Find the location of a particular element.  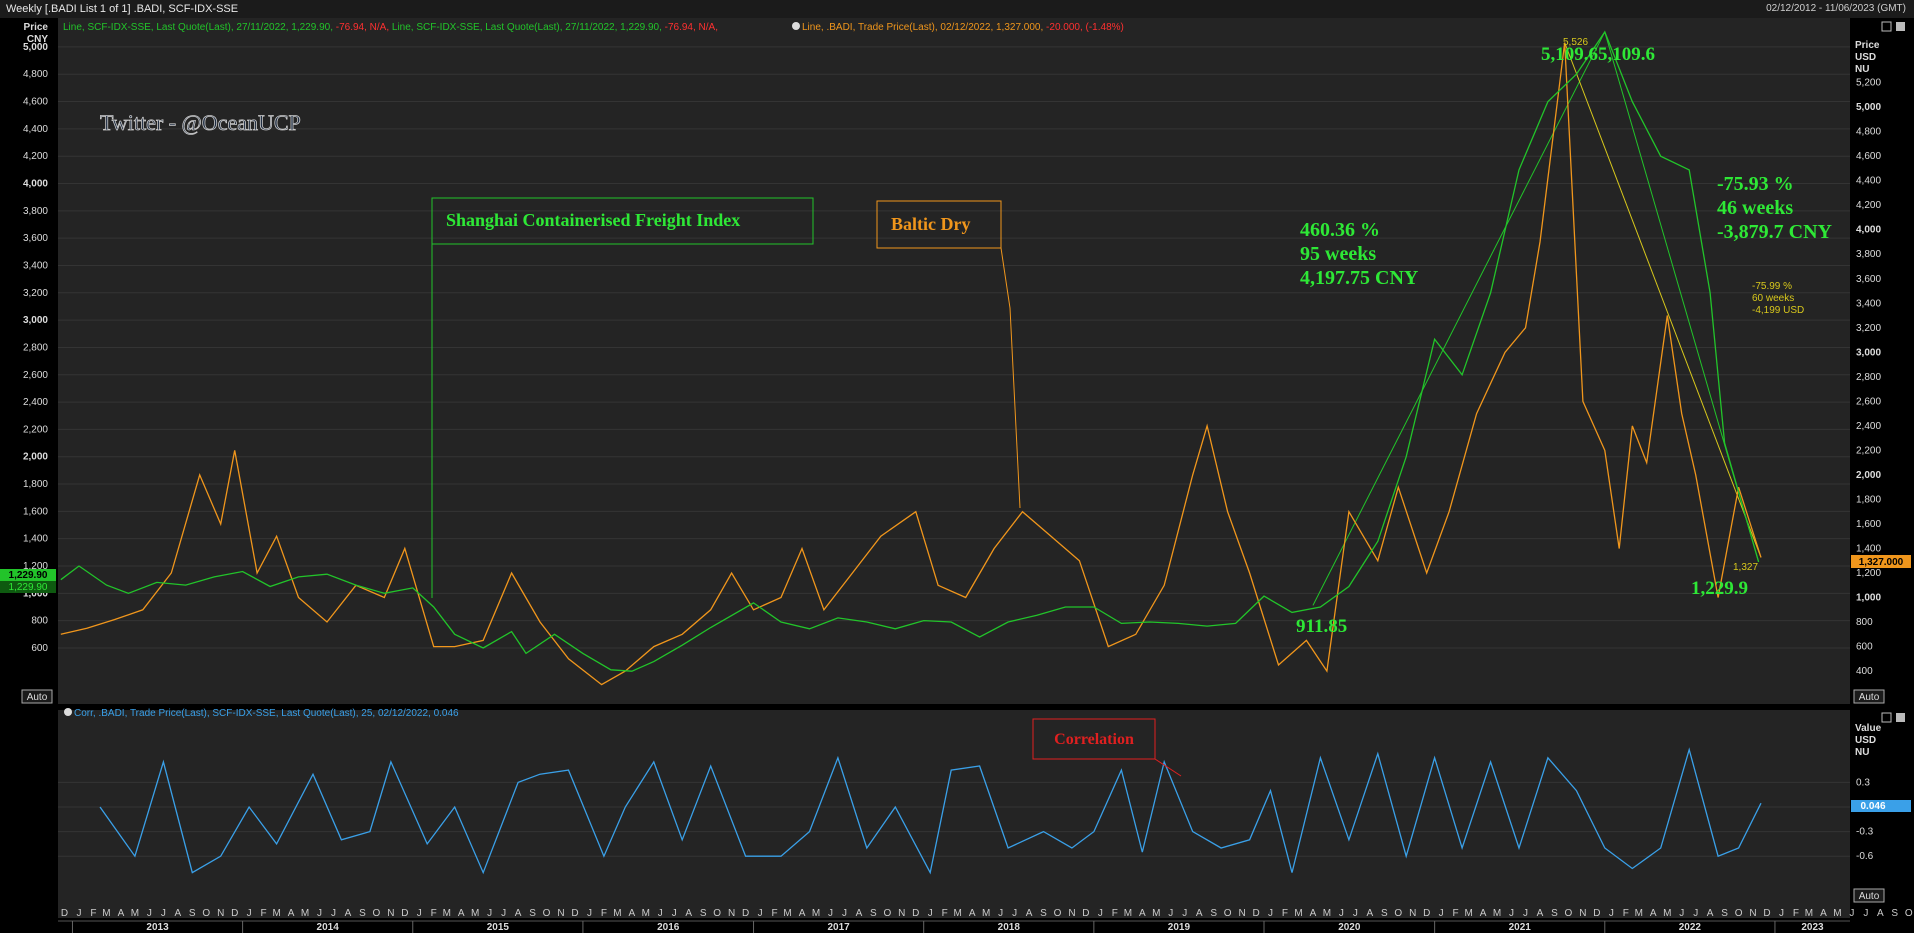

corr-auto-label: Auto is located at coordinates (1869, 896).